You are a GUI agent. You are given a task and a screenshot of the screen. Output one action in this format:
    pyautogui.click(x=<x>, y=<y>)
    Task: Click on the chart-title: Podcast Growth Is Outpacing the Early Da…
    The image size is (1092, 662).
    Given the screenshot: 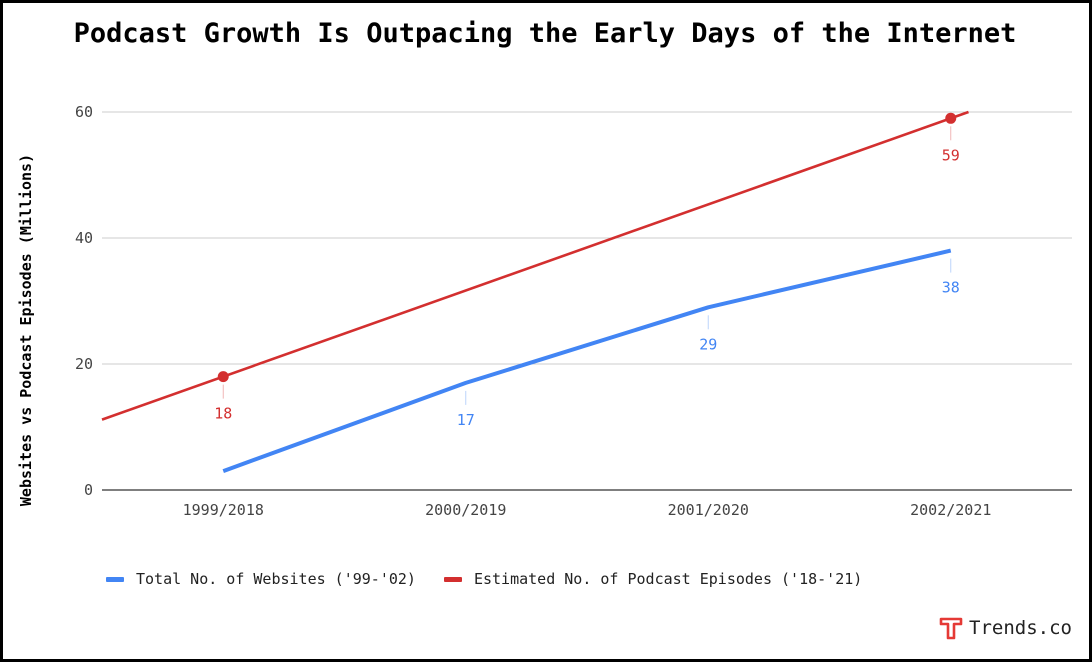 What is the action you would take?
    pyautogui.click(x=545, y=33)
    